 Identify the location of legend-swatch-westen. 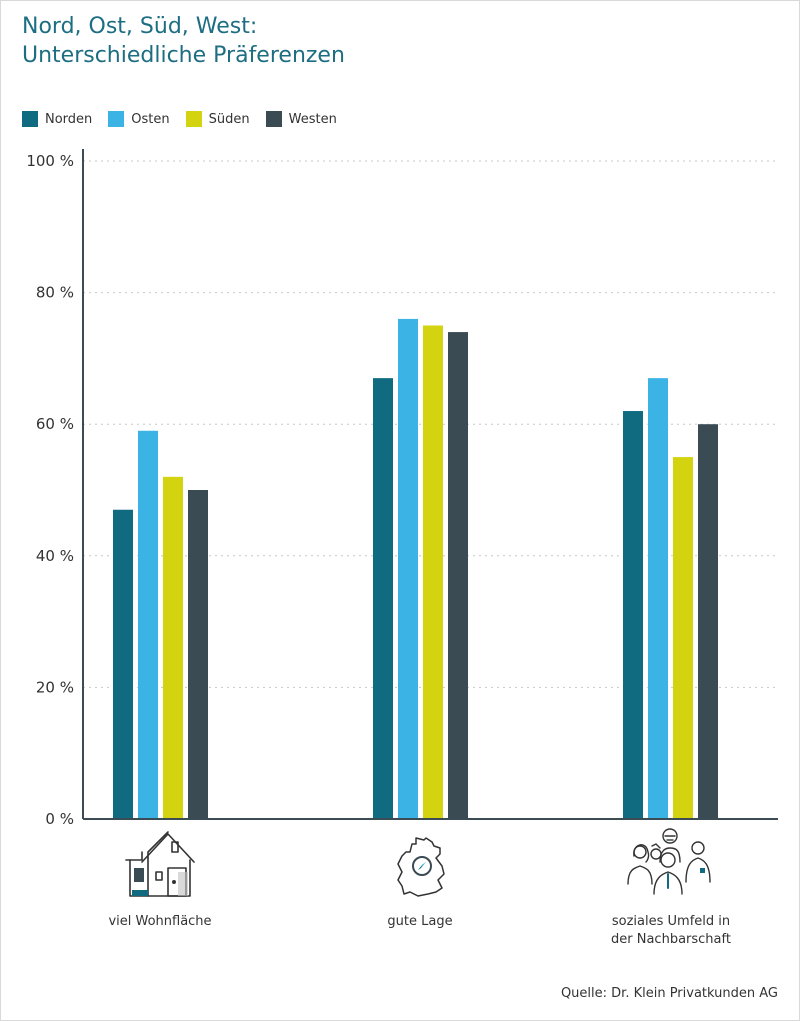
(273, 119).